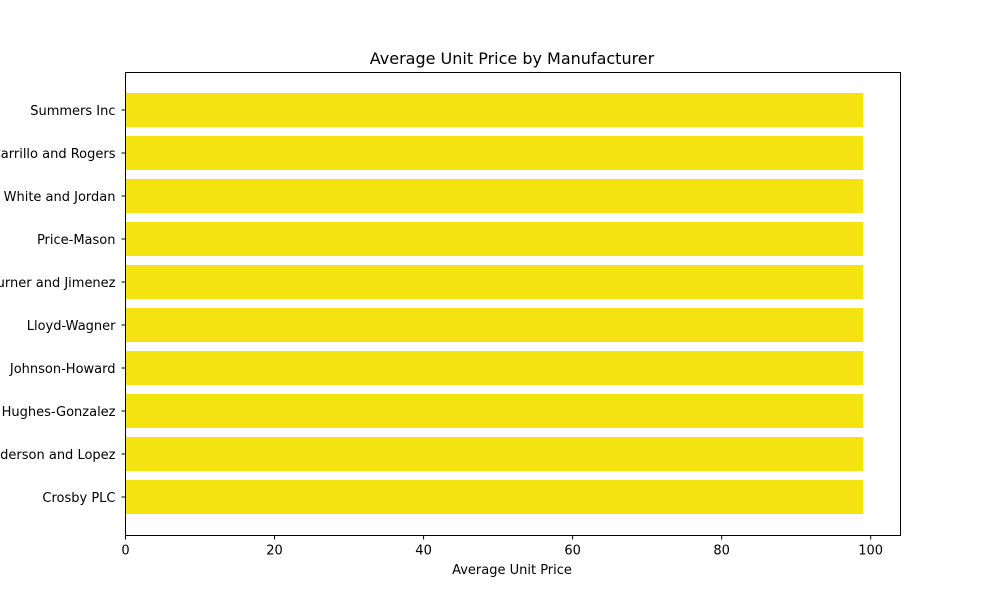 This screenshot has height=600, width=1000. Describe the element at coordinates (572, 551) in the screenshot. I see `x-tick-label: 60` at that location.